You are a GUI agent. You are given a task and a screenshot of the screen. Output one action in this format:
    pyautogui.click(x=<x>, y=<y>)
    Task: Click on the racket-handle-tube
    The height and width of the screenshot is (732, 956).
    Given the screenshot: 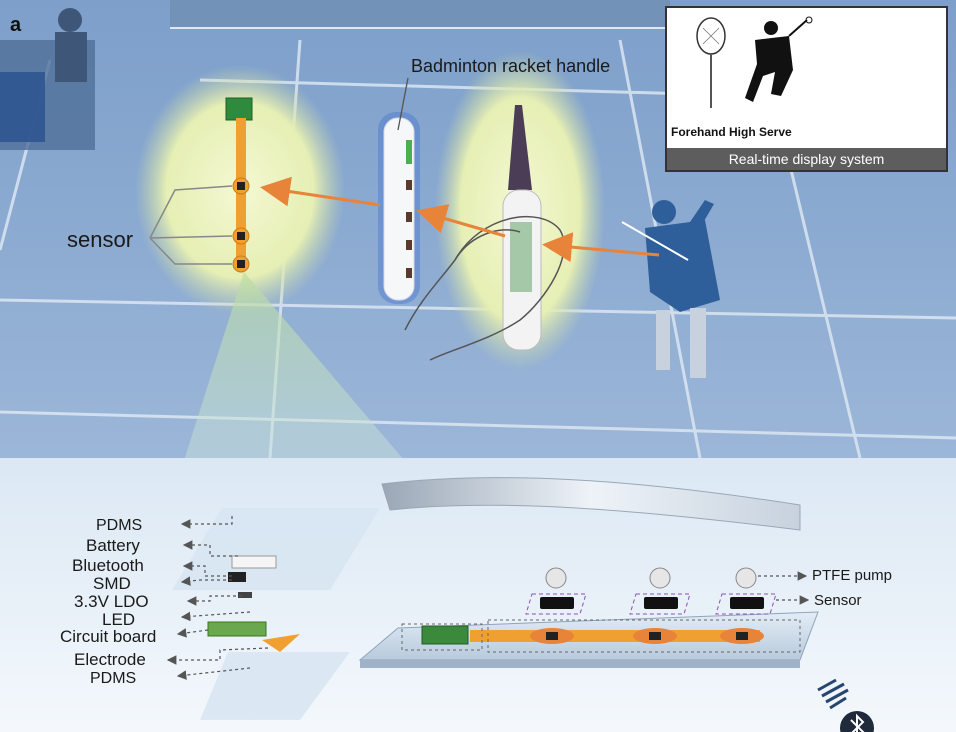 What is the action you would take?
    pyautogui.click(x=399, y=208)
    